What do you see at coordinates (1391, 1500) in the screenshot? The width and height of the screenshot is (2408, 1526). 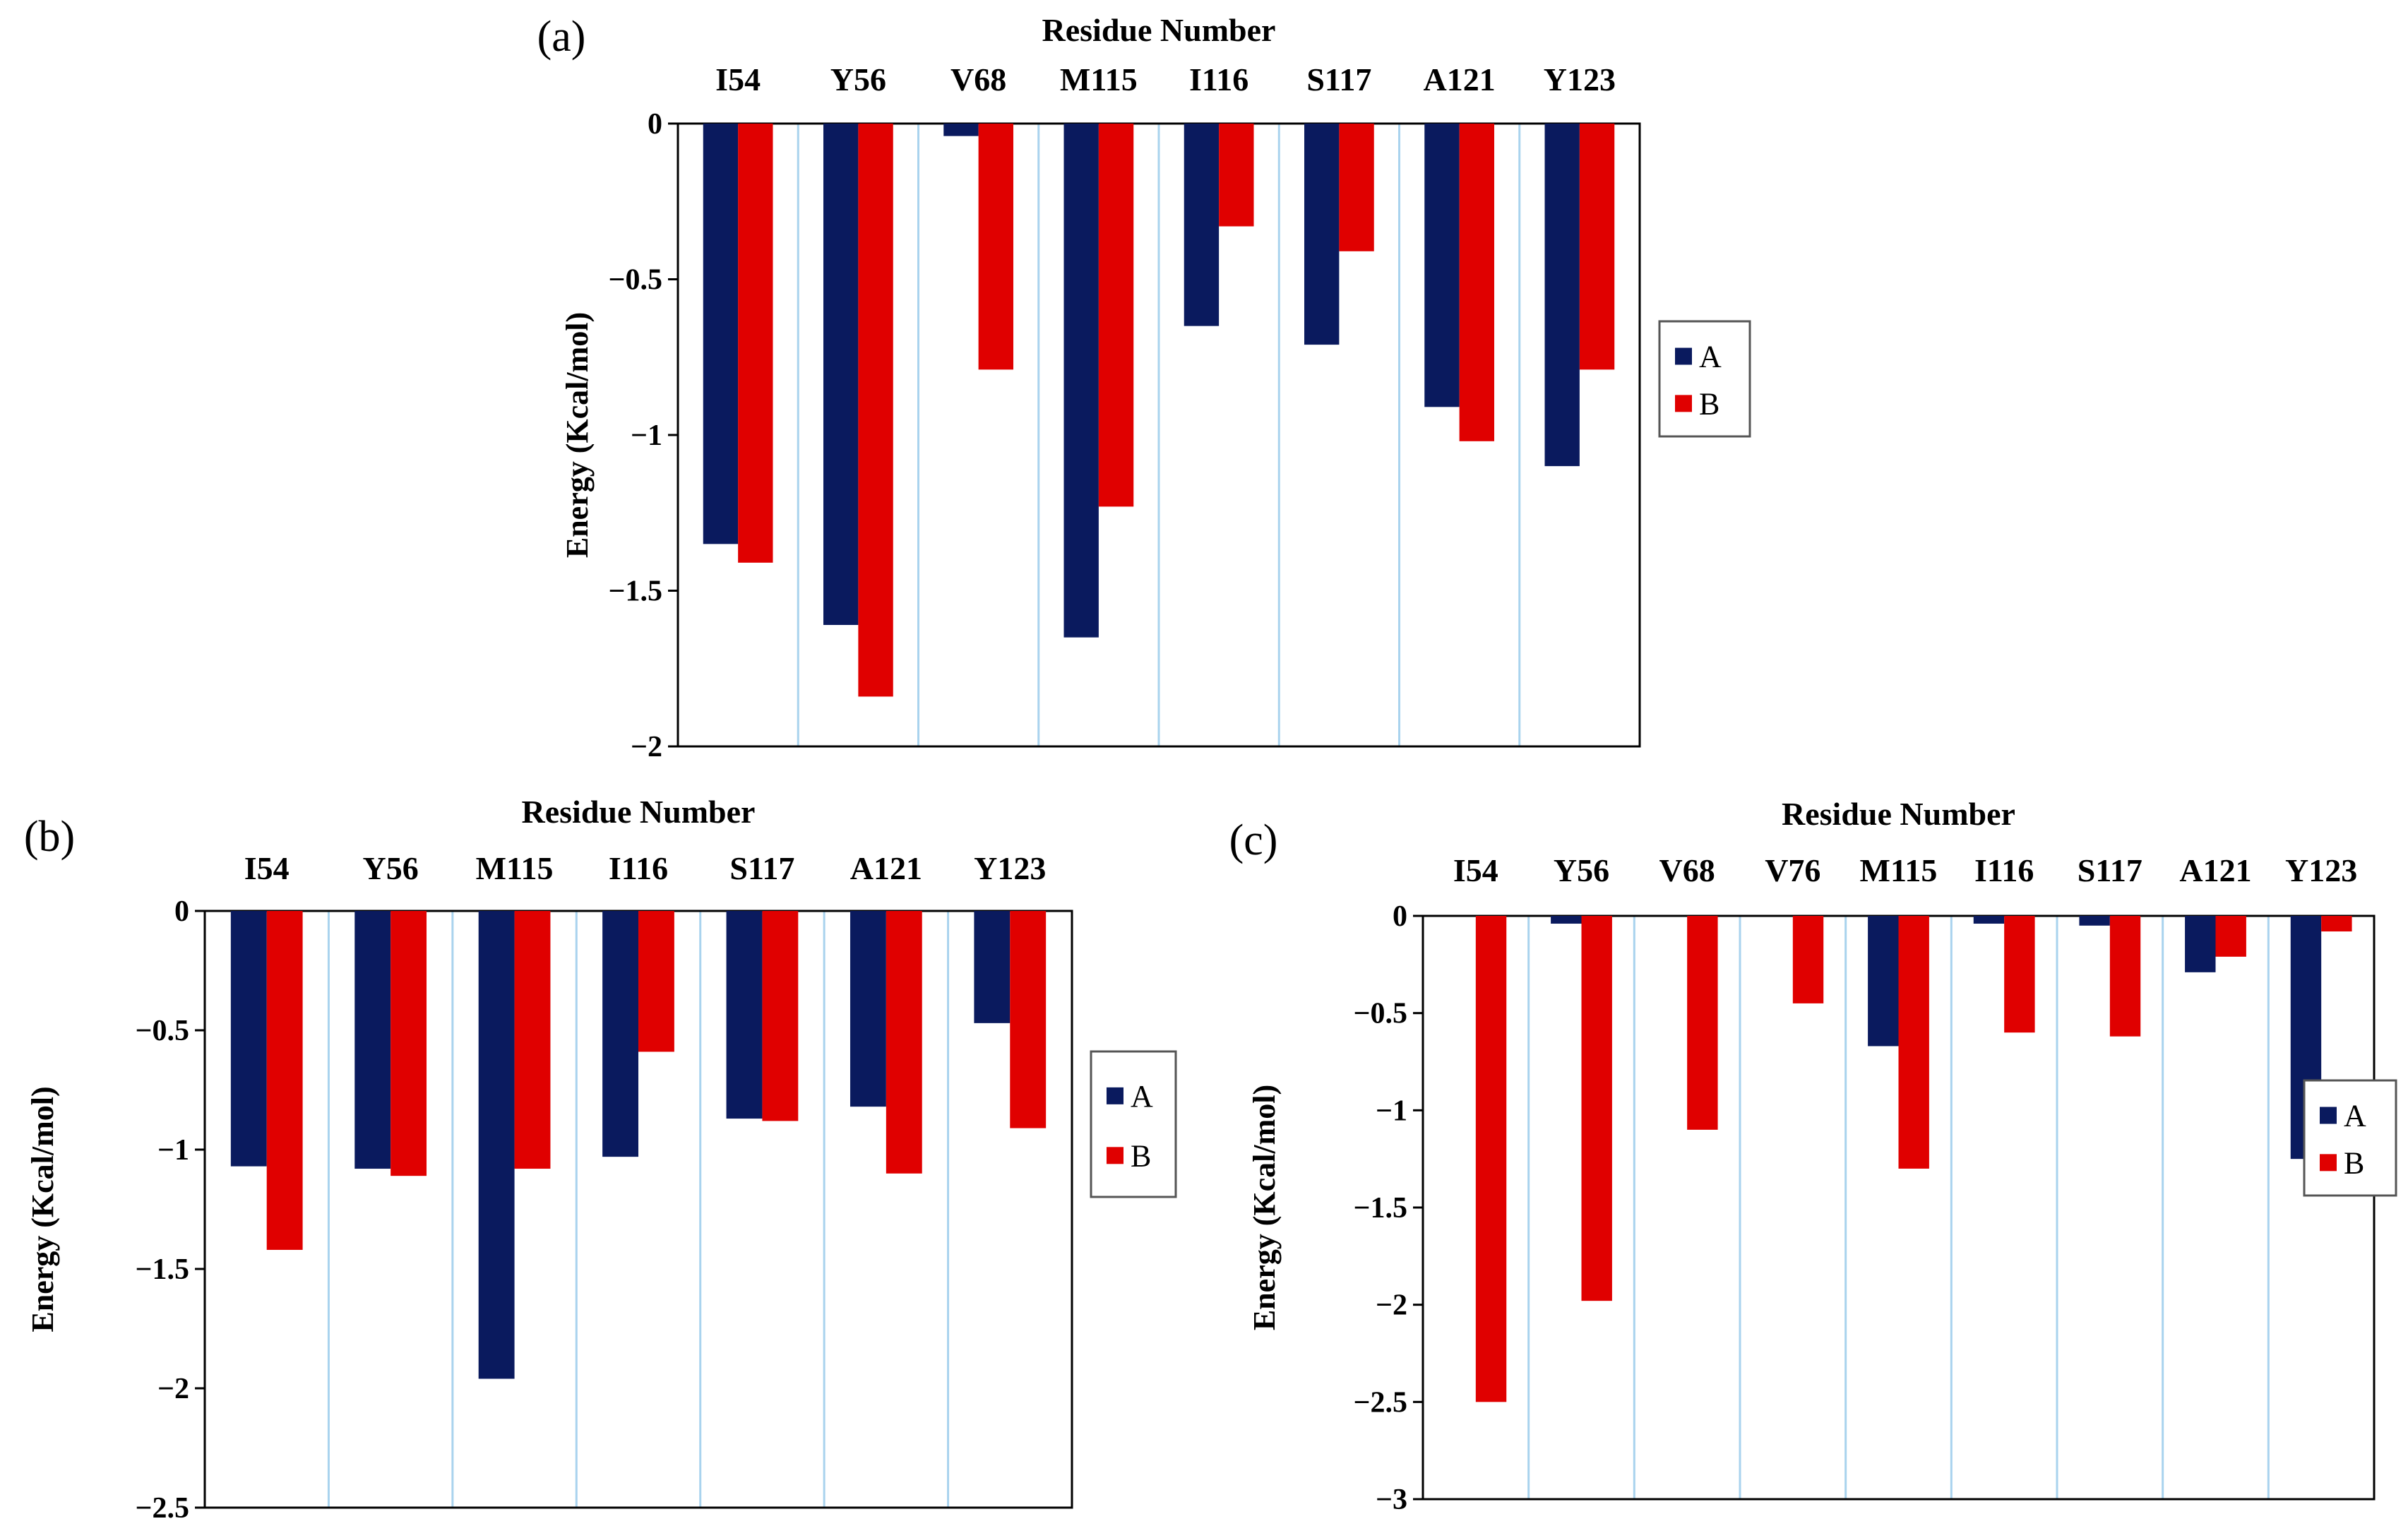 I see `y-tick-label: −3` at bounding box center [1391, 1500].